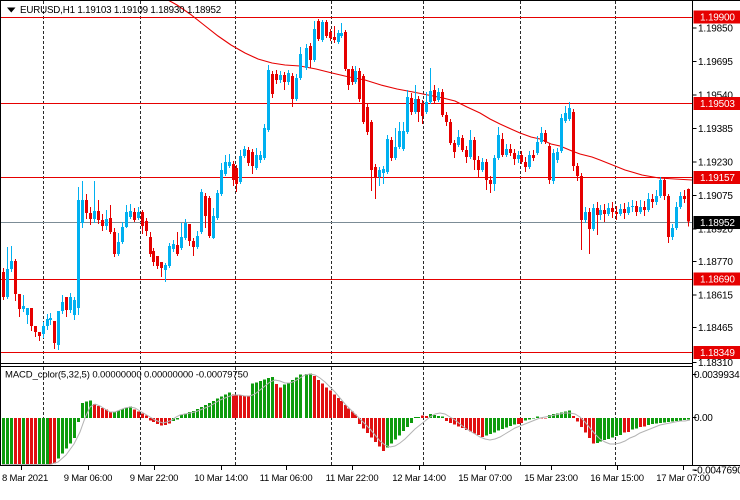 This screenshot has height=500, width=740. What do you see at coordinates (715, 62) in the screenshot?
I see `svg-text: 1.19695` at bounding box center [715, 62].